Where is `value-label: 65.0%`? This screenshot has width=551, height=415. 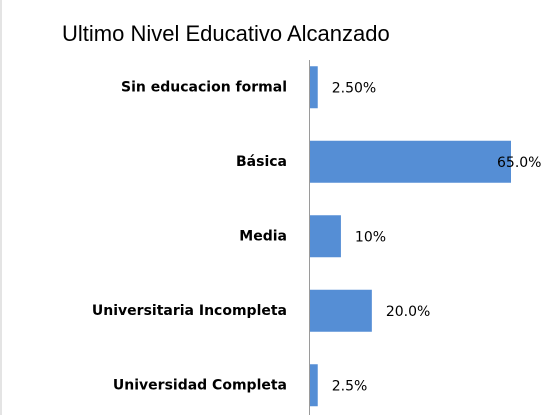 value-label: 65.0% is located at coordinates (519, 163).